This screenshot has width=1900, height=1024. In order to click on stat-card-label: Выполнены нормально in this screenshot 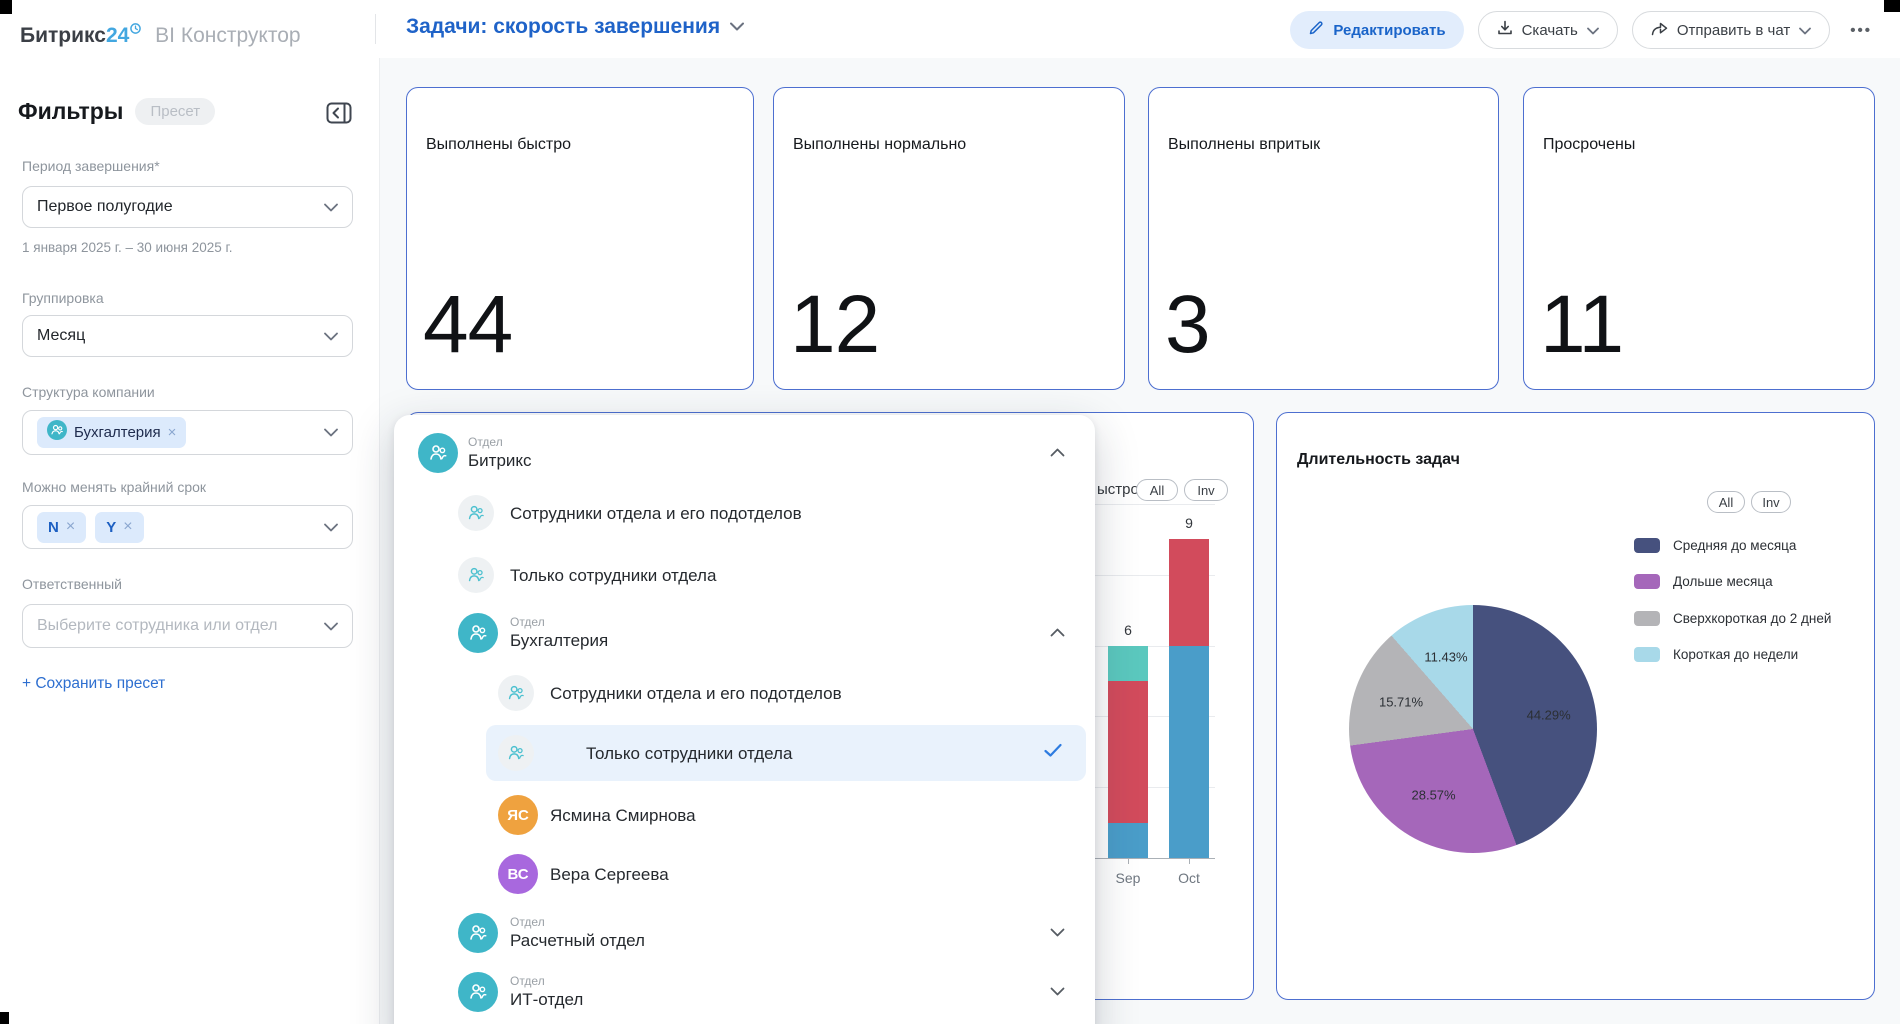, I will do `click(880, 144)`.